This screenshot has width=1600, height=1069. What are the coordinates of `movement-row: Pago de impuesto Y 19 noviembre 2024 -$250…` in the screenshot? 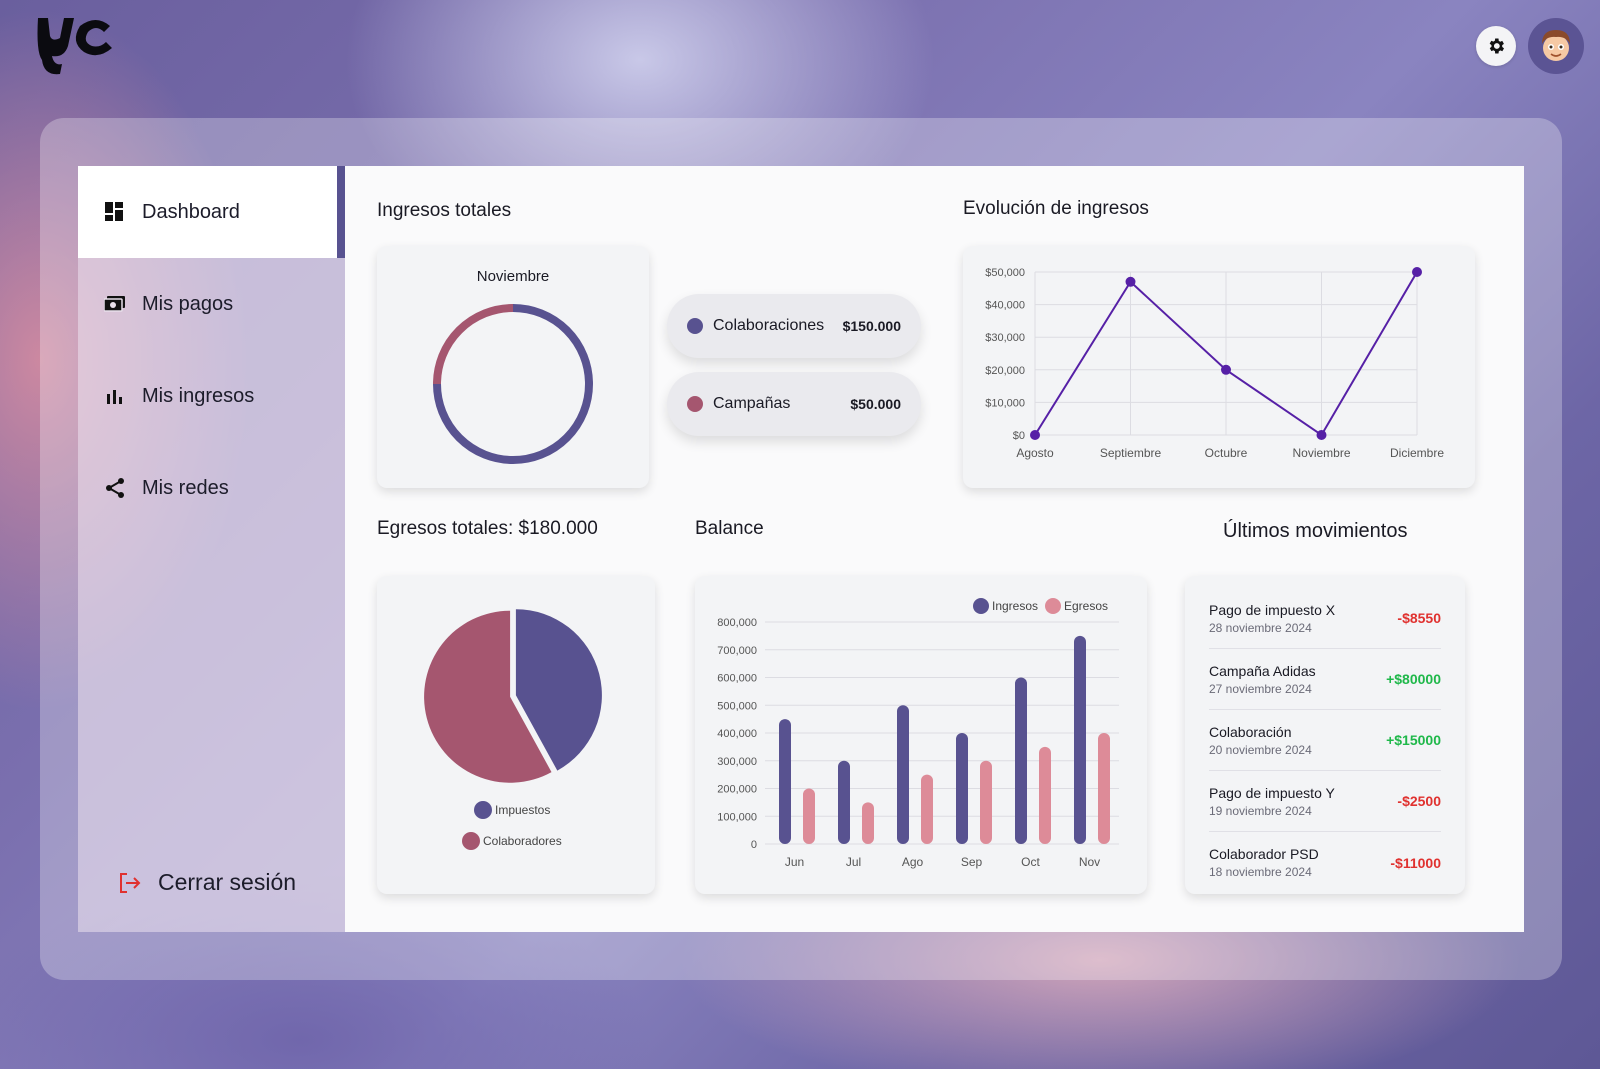 It's located at (1325, 801).